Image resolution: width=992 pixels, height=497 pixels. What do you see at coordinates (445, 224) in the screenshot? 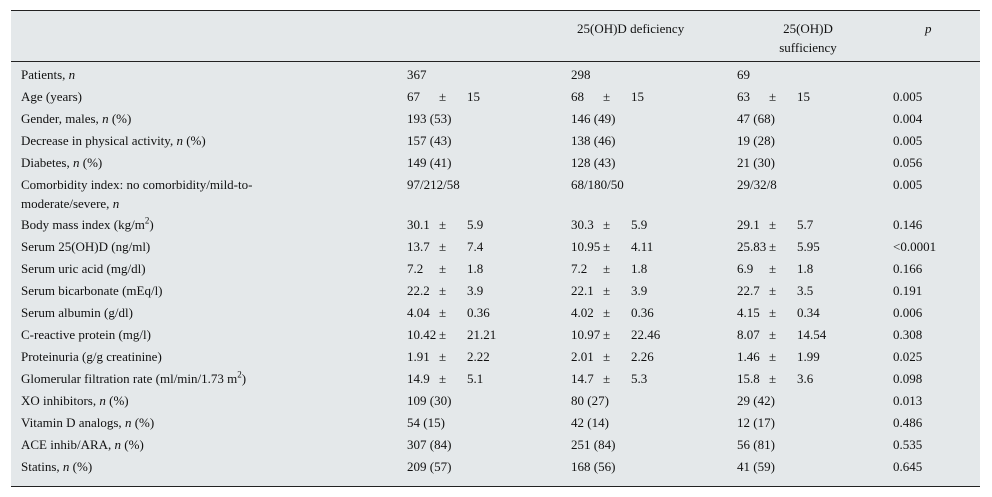
I see `cell-total: 30.1 ±5.9` at bounding box center [445, 224].